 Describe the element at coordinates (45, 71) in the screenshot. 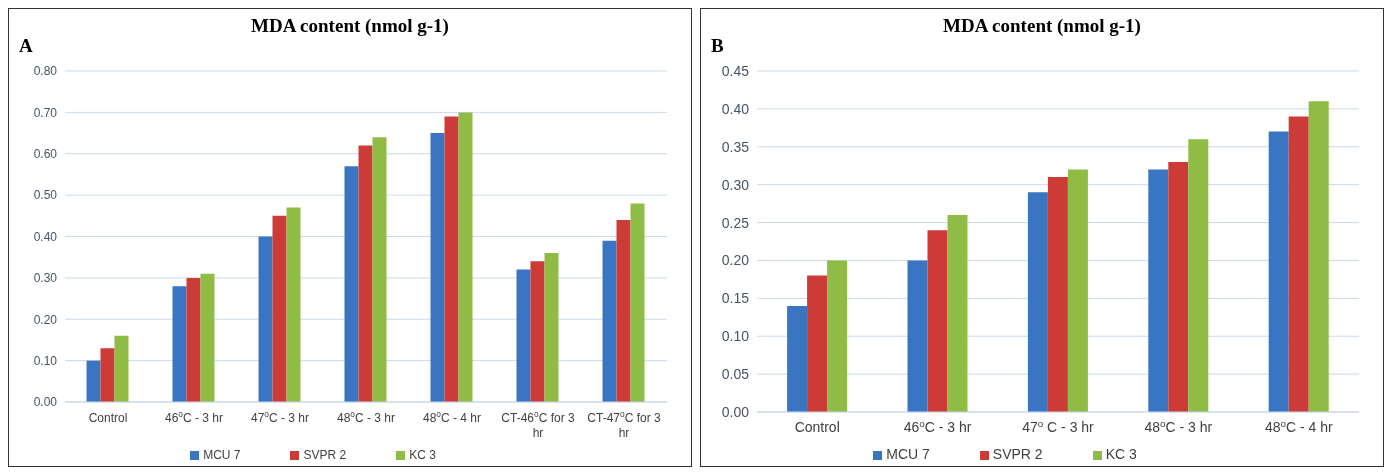

I see `y-tick-label: 0.80` at that location.